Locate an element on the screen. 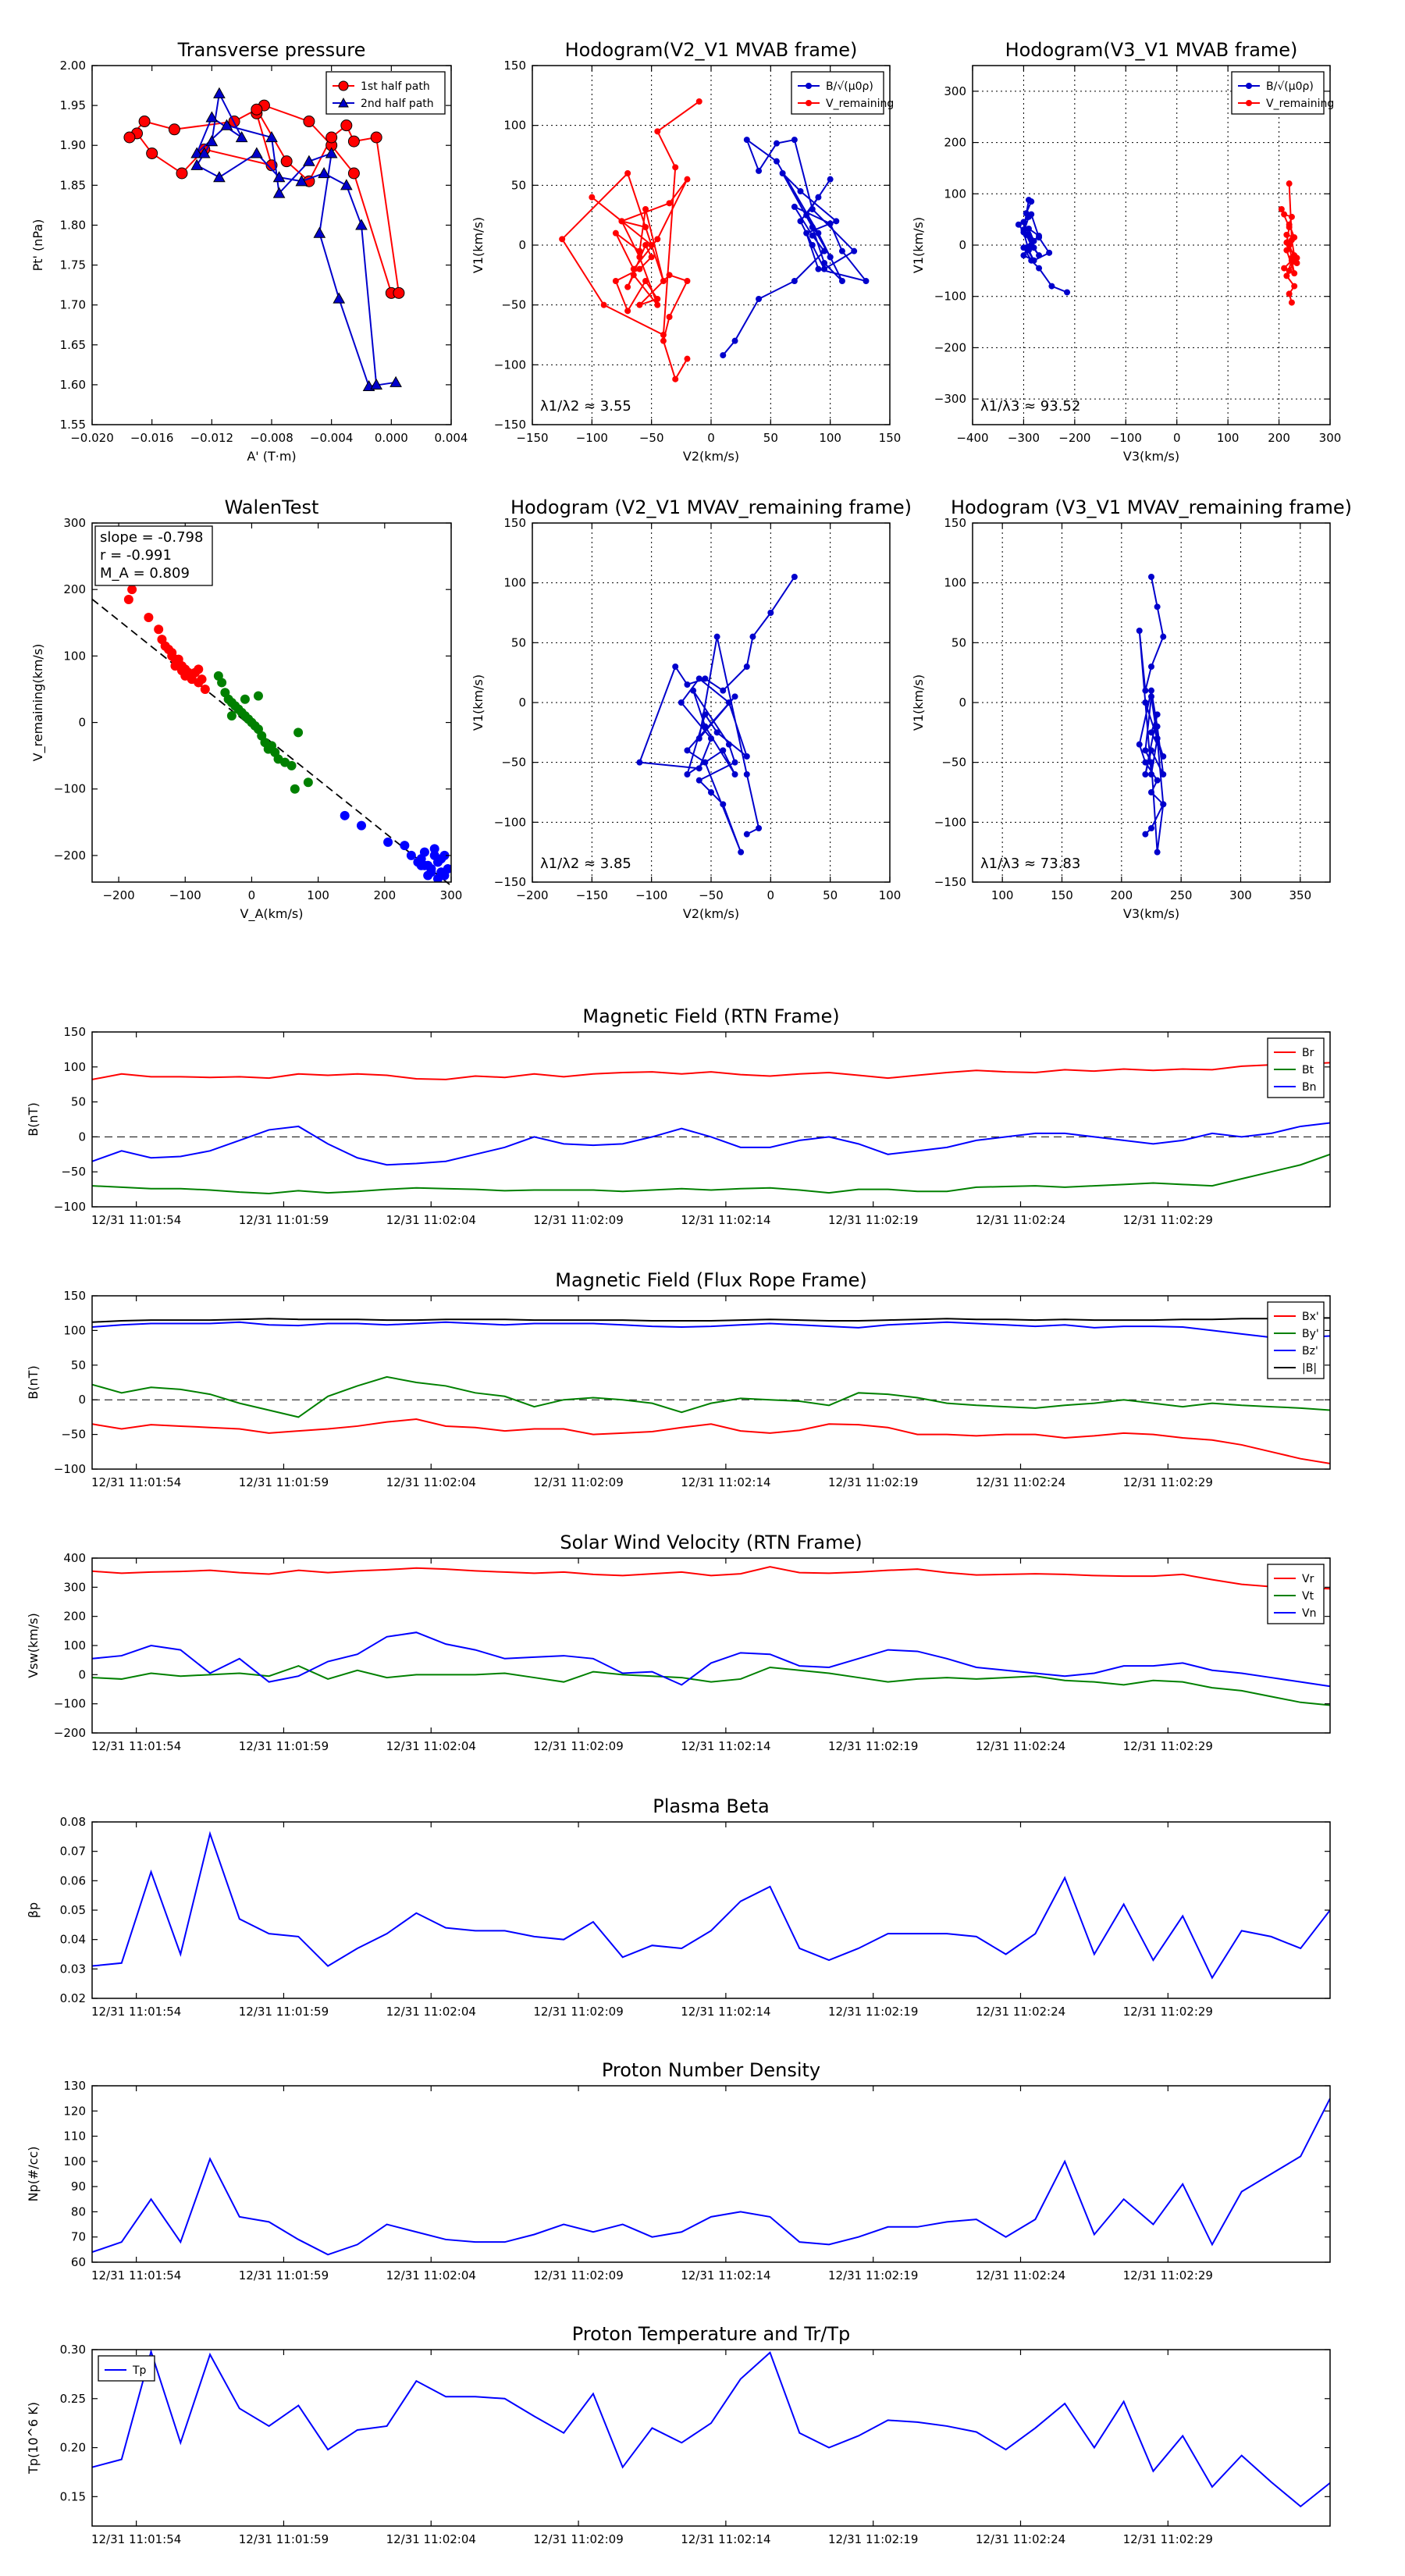 This screenshot has width=1405, height=2576. x-tick-label: 12/31 11:02:14 is located at coordinates (725, 2539).